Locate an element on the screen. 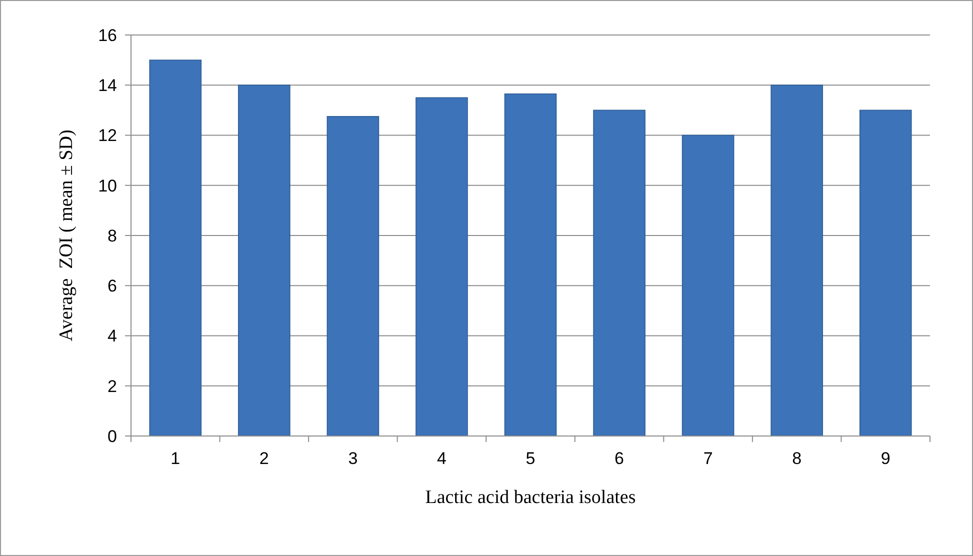 This screenshot has width=973, height=556. x-tick-label: 3 is located at coordinates (353, 458).